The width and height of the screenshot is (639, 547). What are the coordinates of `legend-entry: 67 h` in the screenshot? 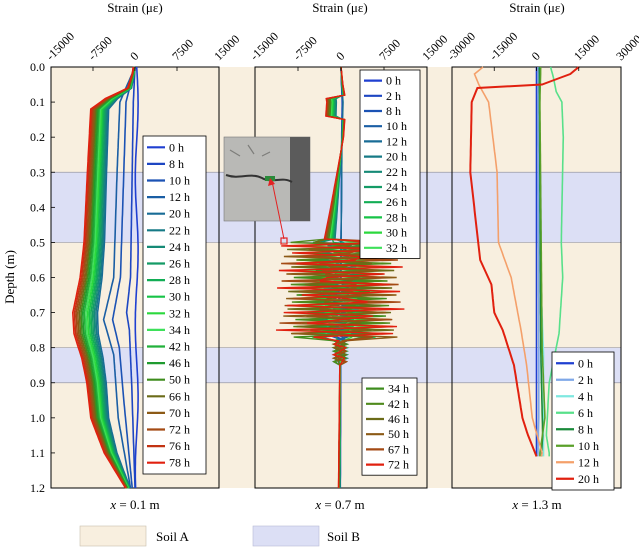 It's located at (398, 449).